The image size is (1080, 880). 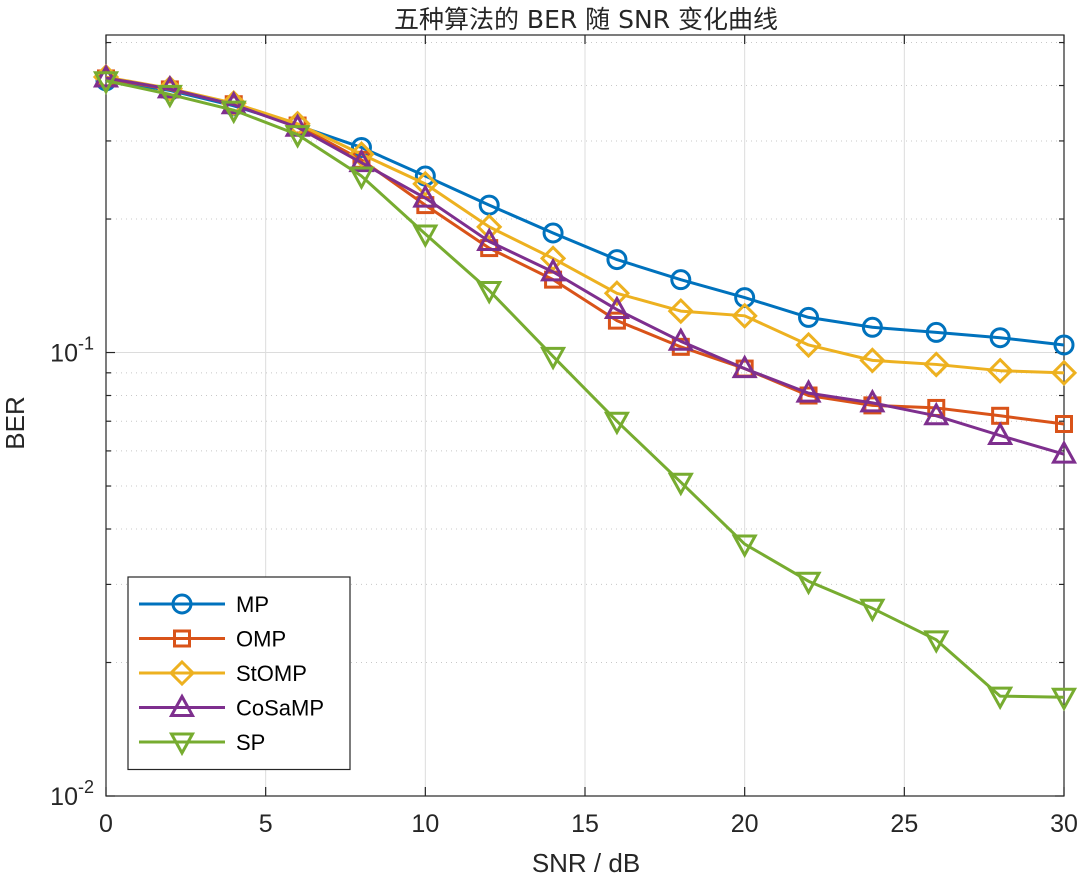 What do you see at coordinates (204, 604) in the screenshot?
I see `legend-item-mp: MP` at bounding box center [204, 604].